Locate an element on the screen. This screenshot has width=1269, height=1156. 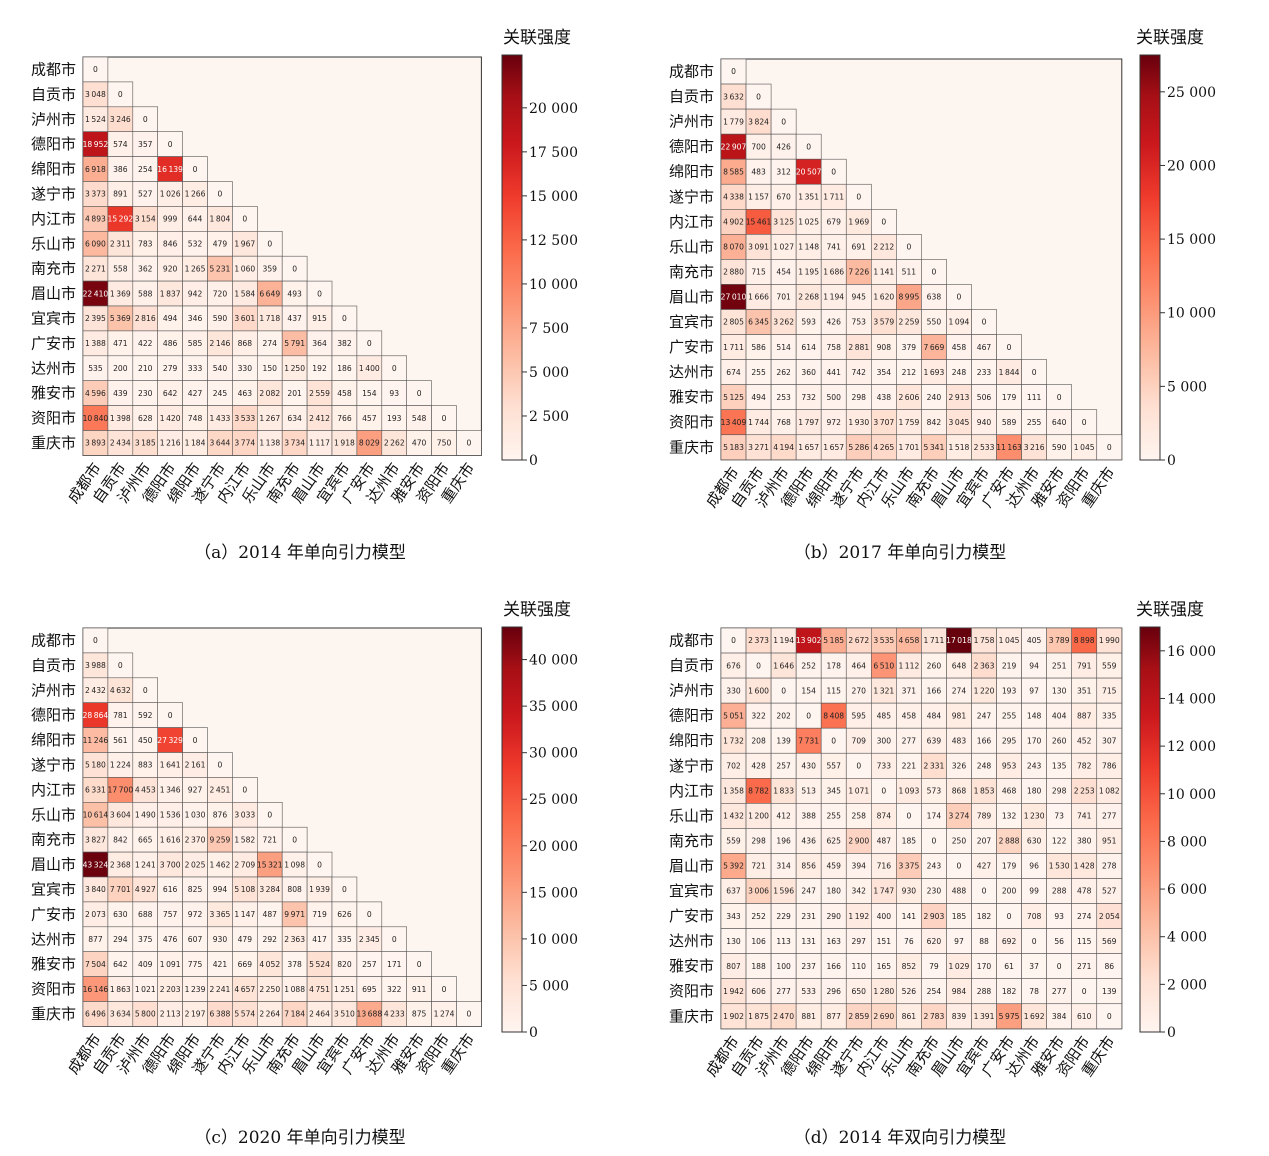
cell-value-label: 881 is located at coordinates (808, 1016).